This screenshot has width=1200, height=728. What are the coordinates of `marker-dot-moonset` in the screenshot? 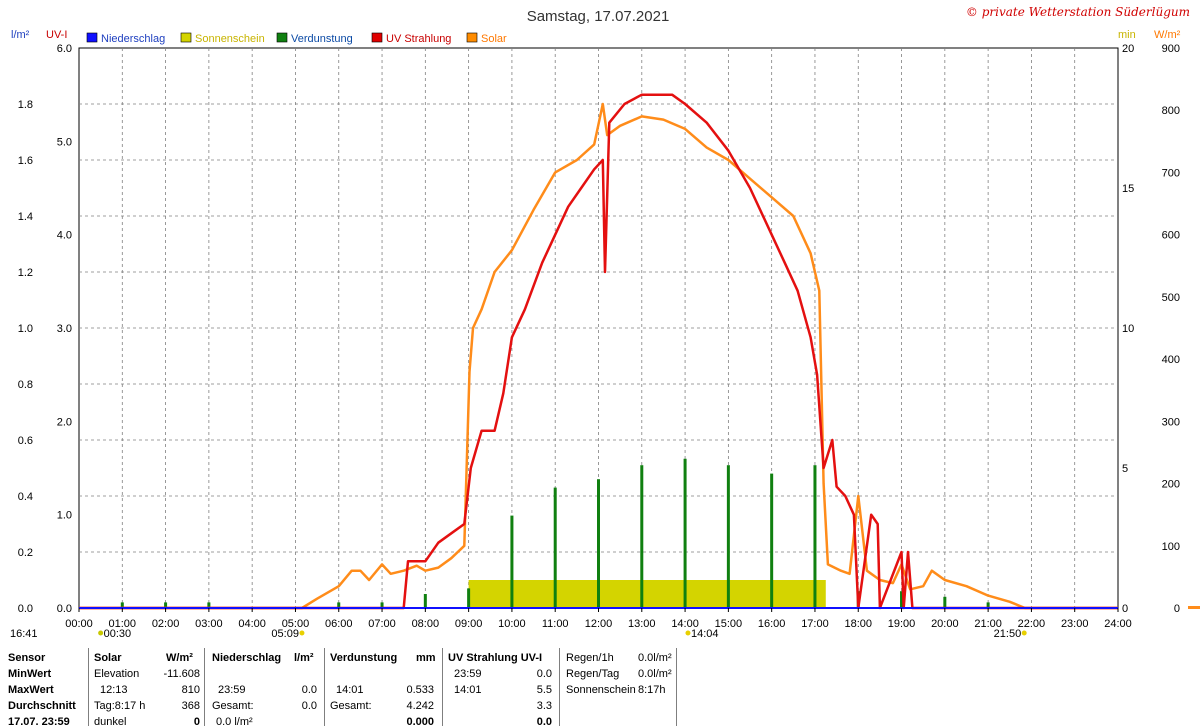 It's located at (101, 633).